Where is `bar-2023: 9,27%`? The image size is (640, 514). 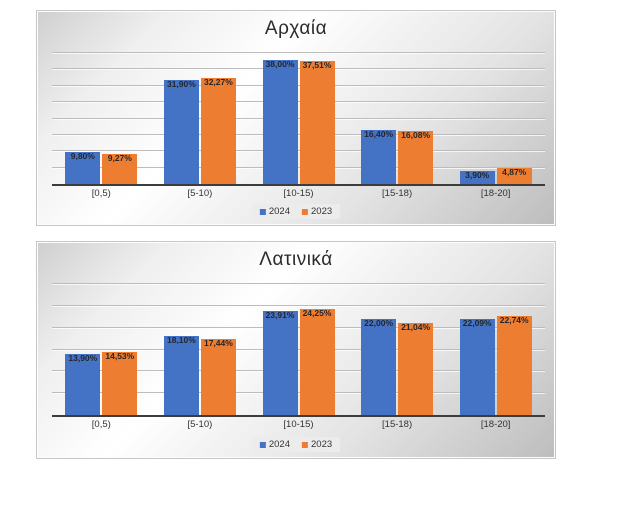
bar-2023: 9,27% is located at coordinates (120, 168).